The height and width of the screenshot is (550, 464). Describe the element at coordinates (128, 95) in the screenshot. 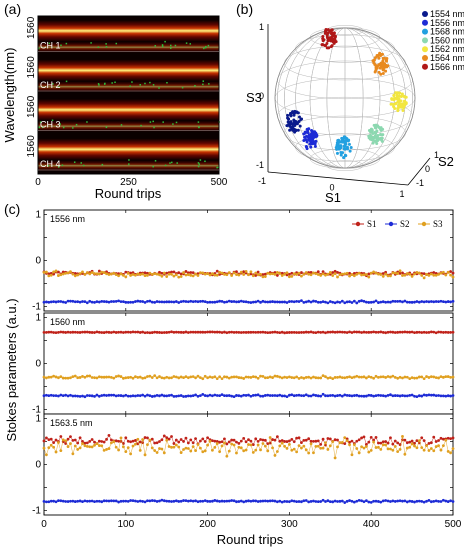

I see `heatmap-frame` at that location.